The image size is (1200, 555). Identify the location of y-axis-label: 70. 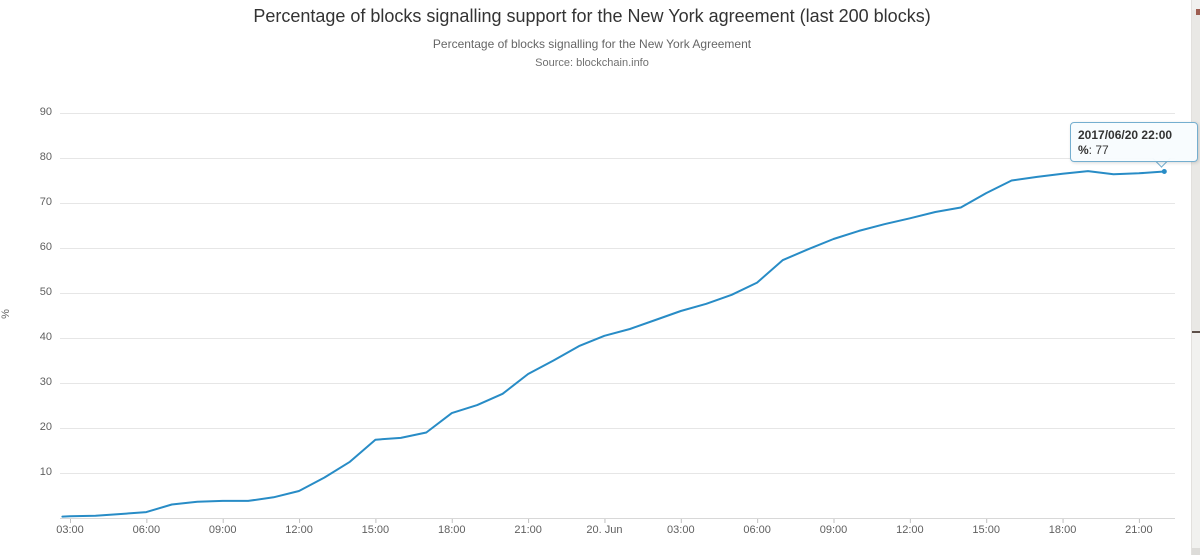
(45, 202).